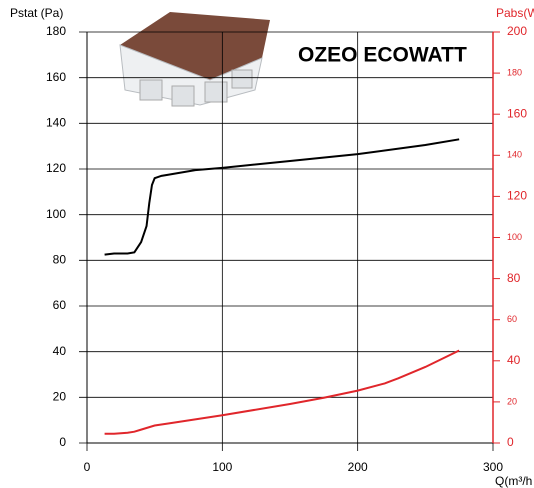 The width and height of the screenshot is (534, 488). Describe the element at coordinates (282, 392) in the screenshot. I see `data-line` at that location.